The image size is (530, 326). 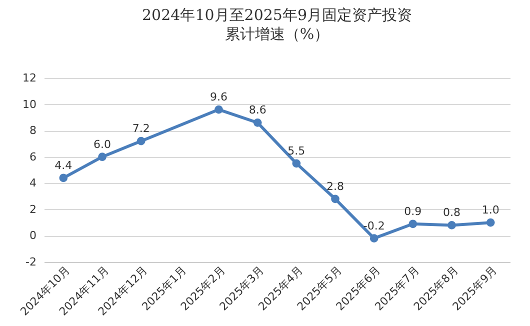 I want to click on chart-title: 2024年10月至2025年9月固定资产投资, so click(x=277, y=15).